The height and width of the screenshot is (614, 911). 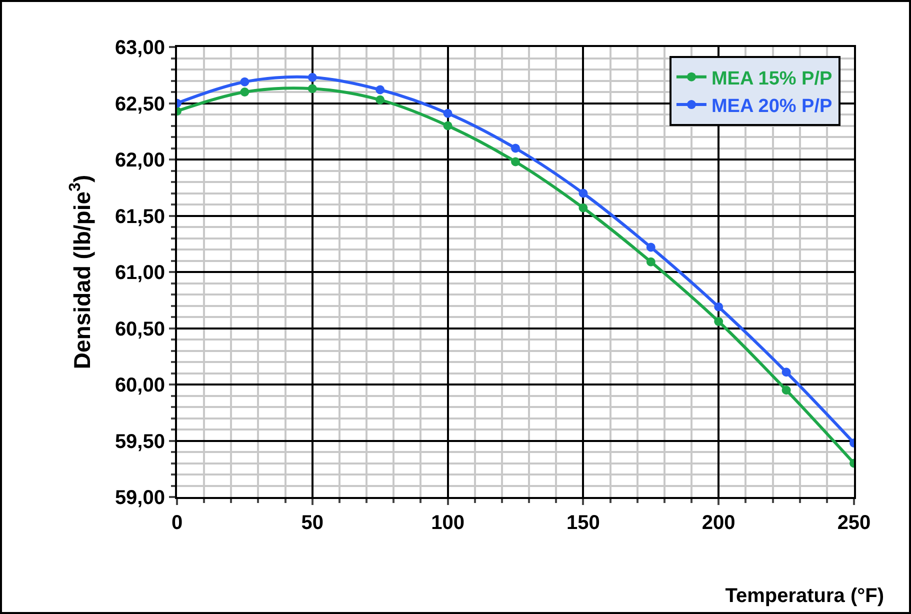 What do you see at coordinates (583, 523) in the screenshot?
I see `x-tick-label: 150` at bounding box center [583, 523].